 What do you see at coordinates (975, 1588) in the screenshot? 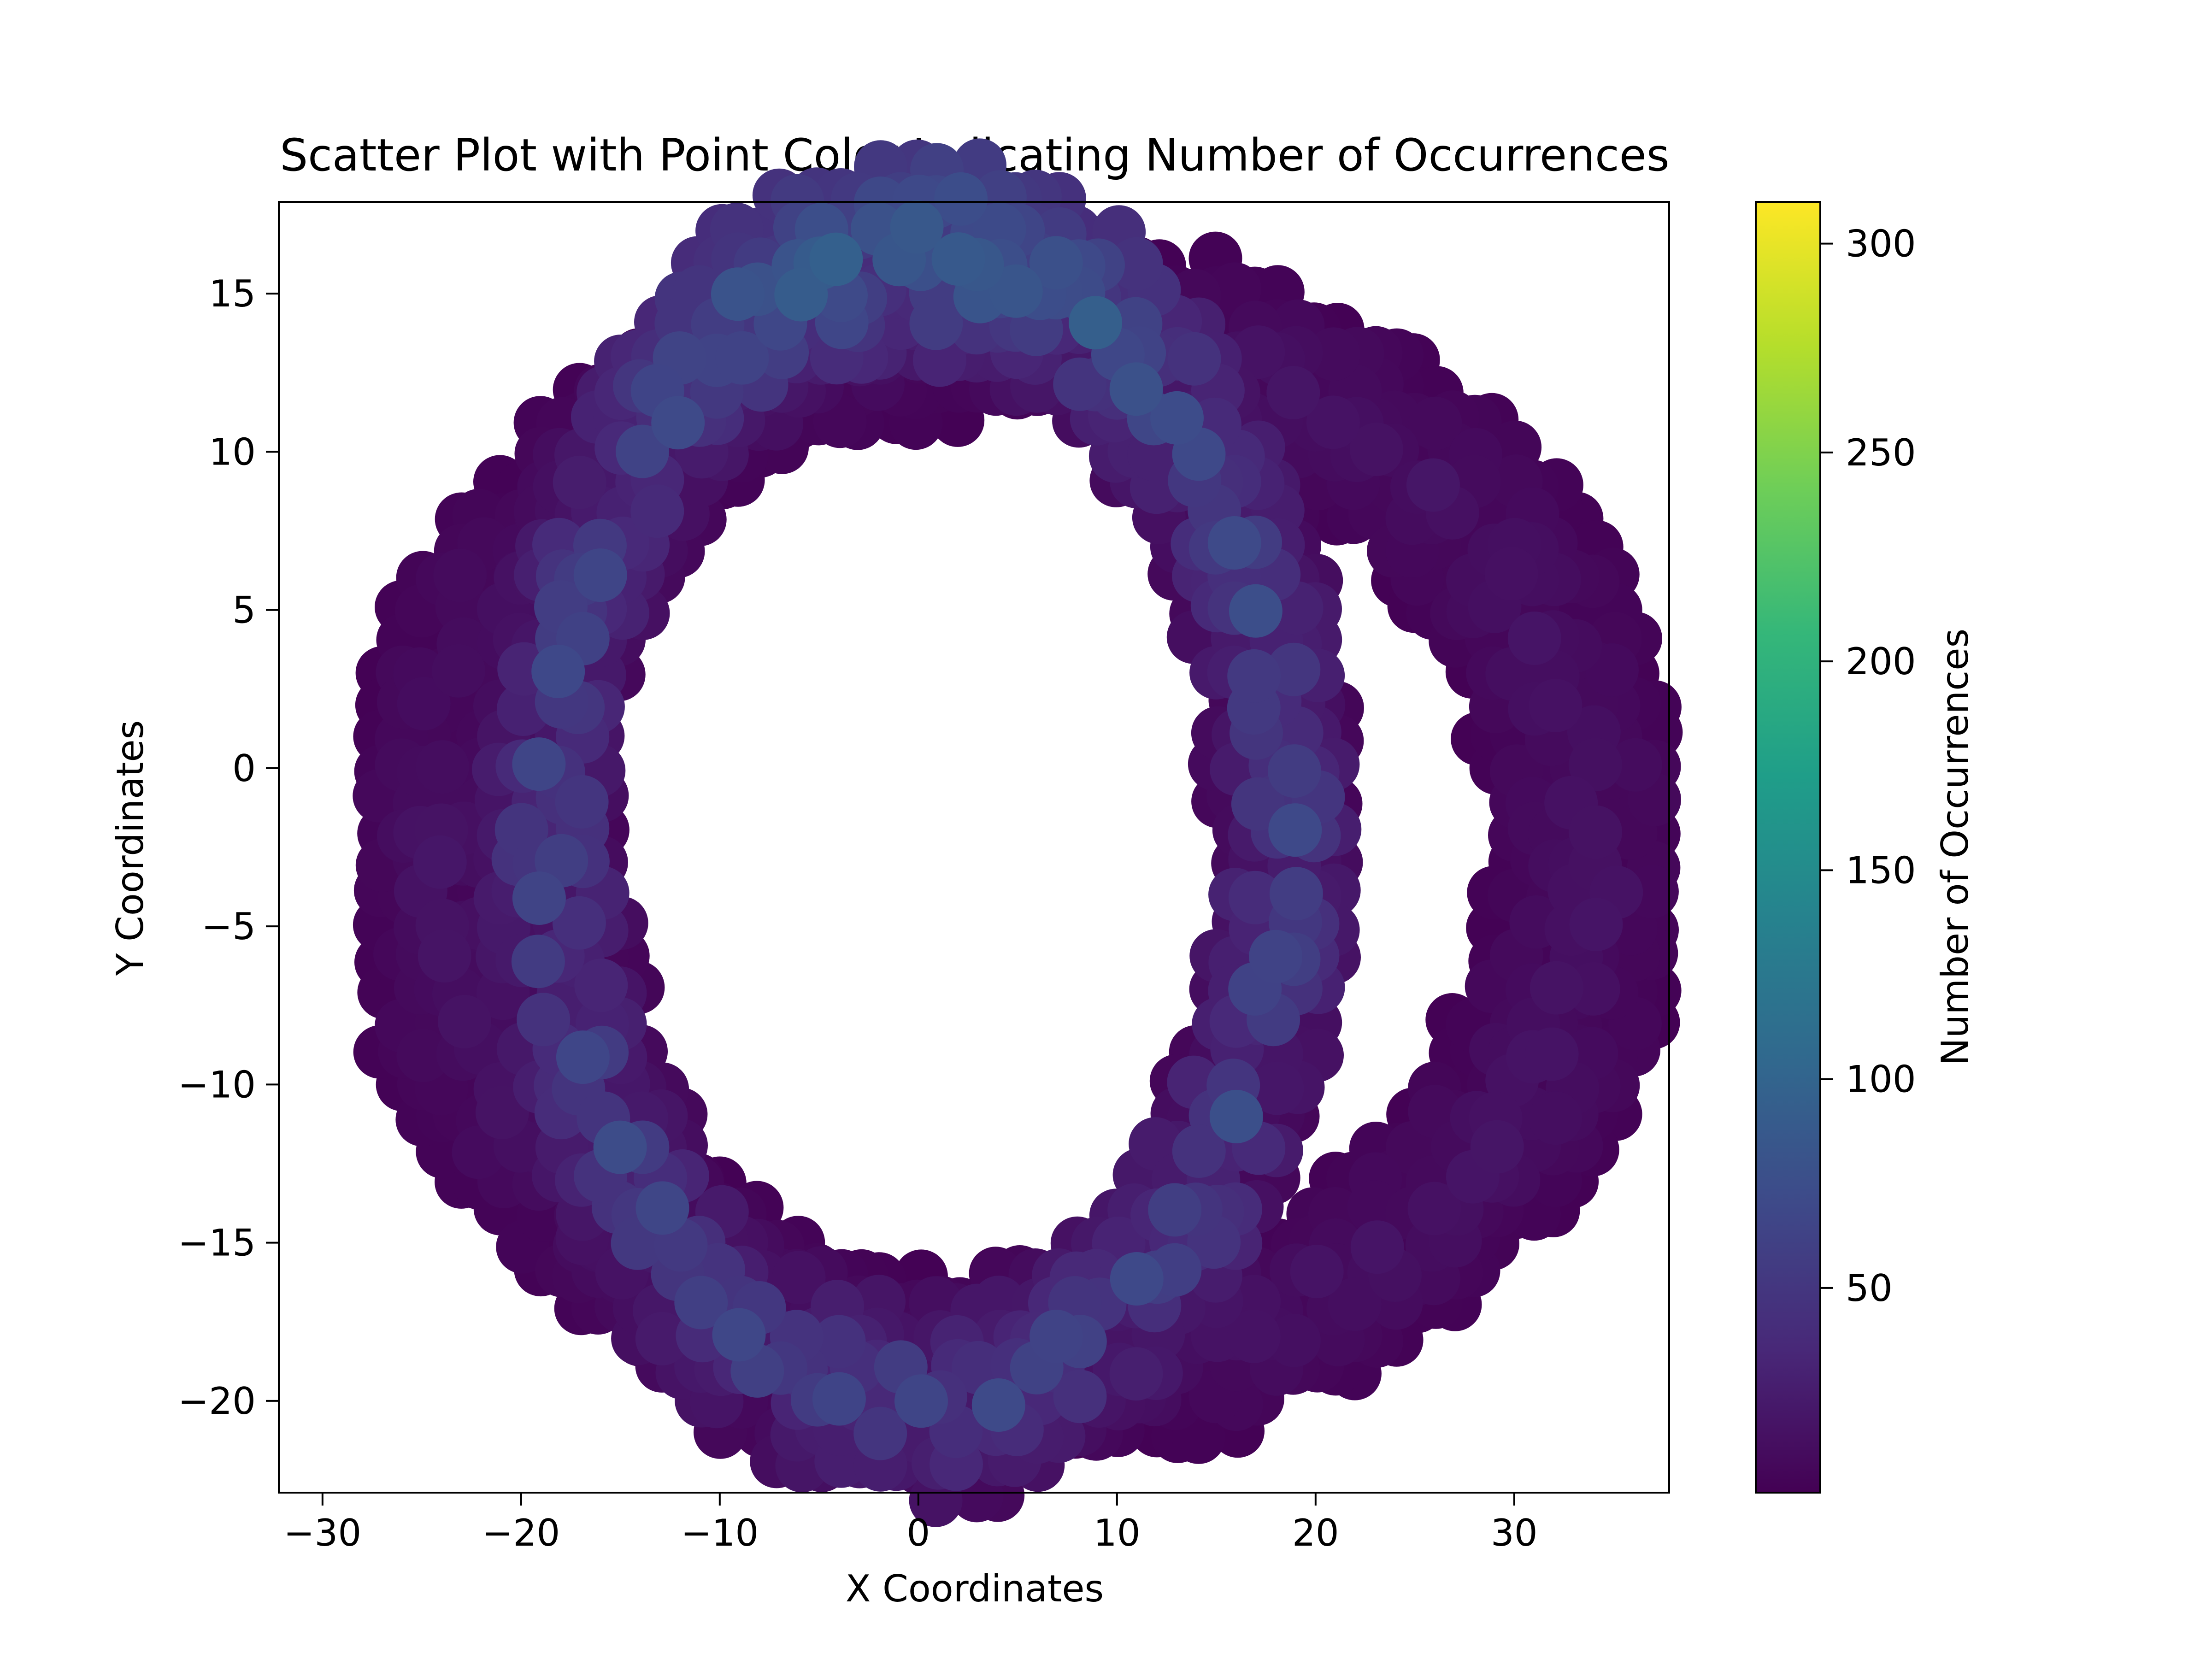
I see `x-axis-label: X Coordinates` at bounding box center [975, 1588].